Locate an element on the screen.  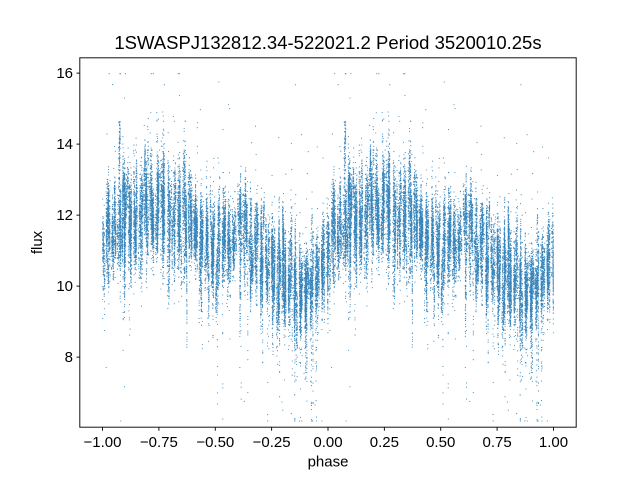
svg-text: 0.50 is located at coordinates (440, 442).